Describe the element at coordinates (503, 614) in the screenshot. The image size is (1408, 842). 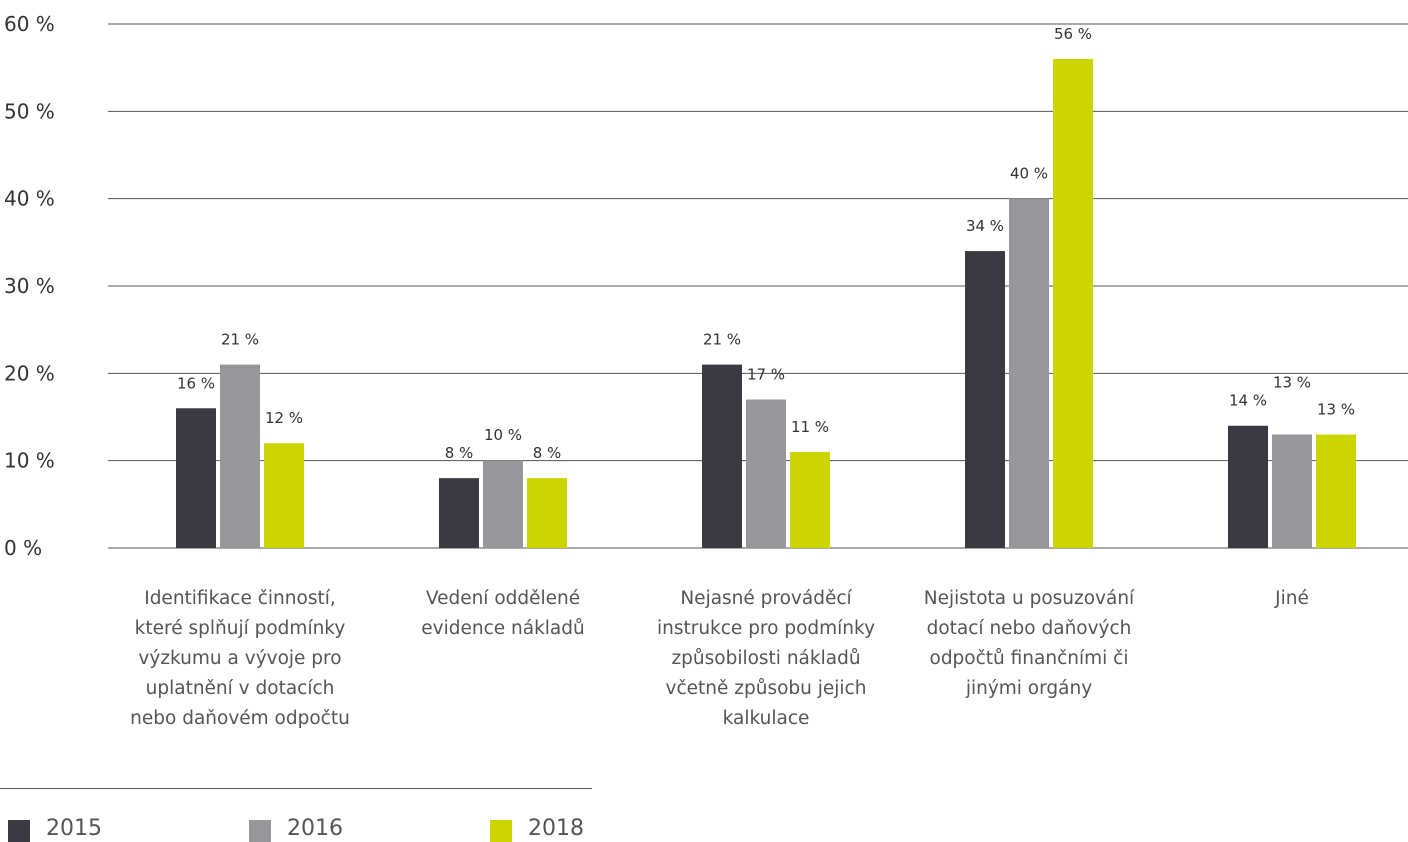
I see `category-label: Vedení oddělené evidence nákladů` at that location.